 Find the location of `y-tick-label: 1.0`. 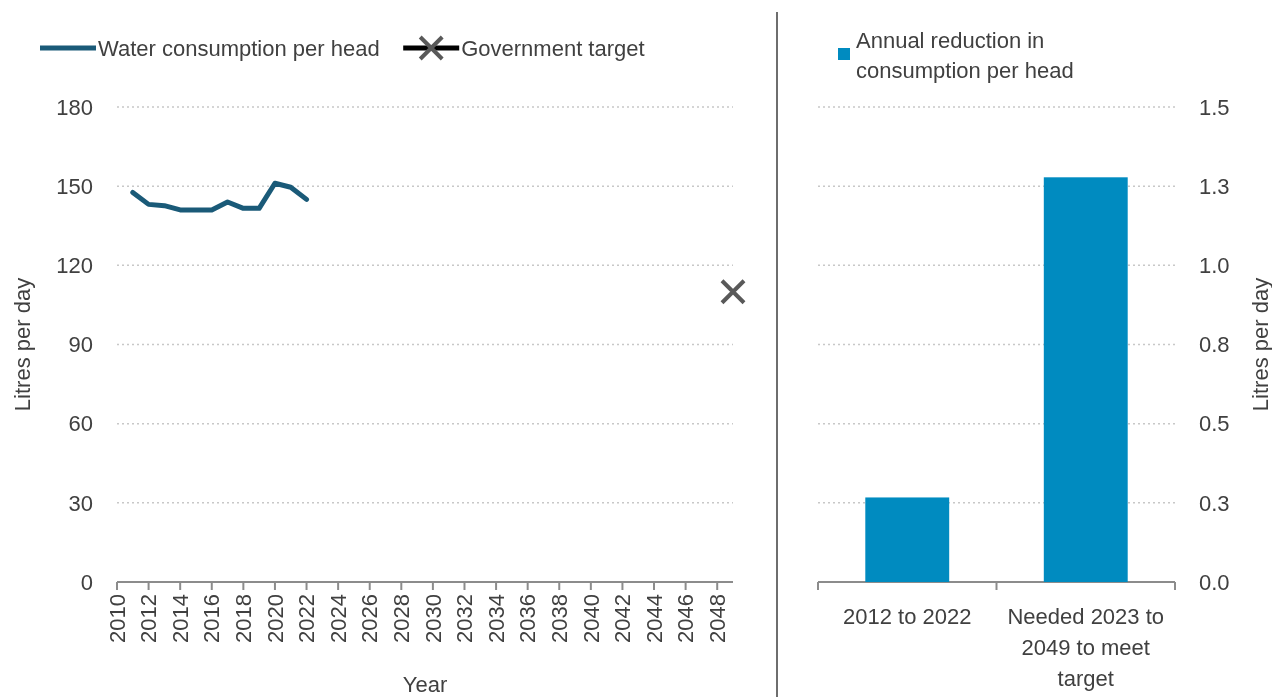

y-tick-label: 1.0 is located at coordinates (1214, 266).